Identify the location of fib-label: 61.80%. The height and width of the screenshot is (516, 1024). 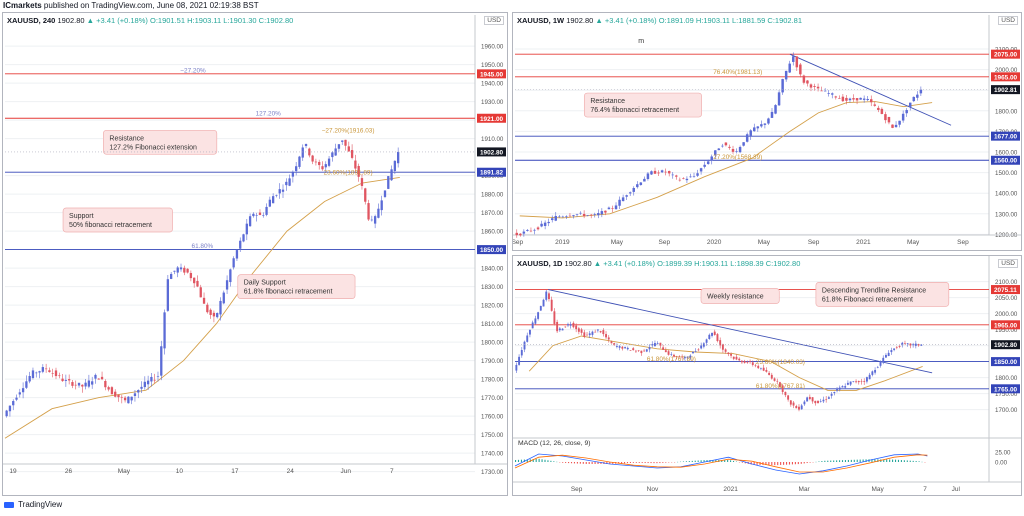
(203, 246).